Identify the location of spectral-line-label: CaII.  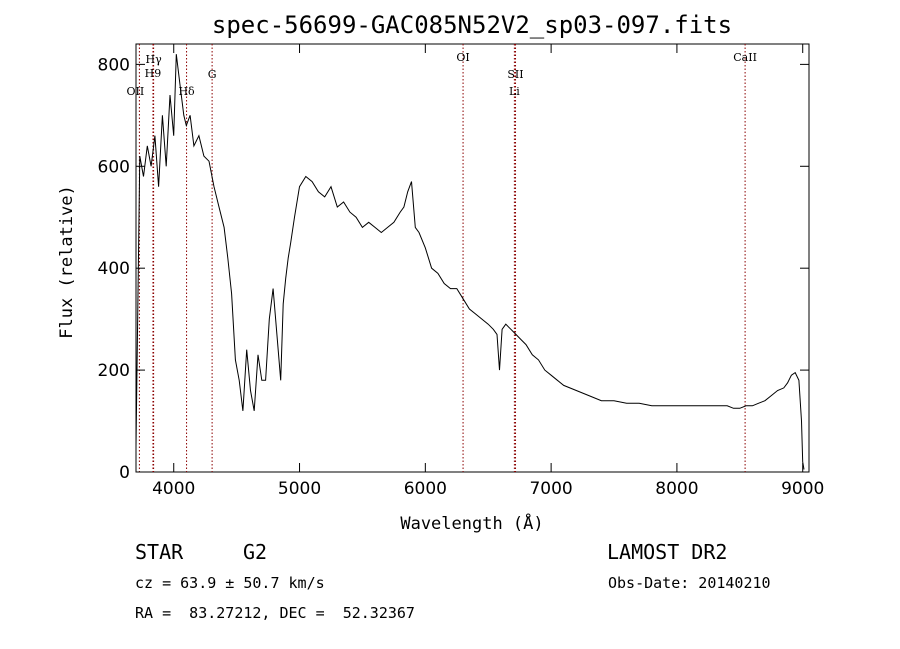
(745, 57).